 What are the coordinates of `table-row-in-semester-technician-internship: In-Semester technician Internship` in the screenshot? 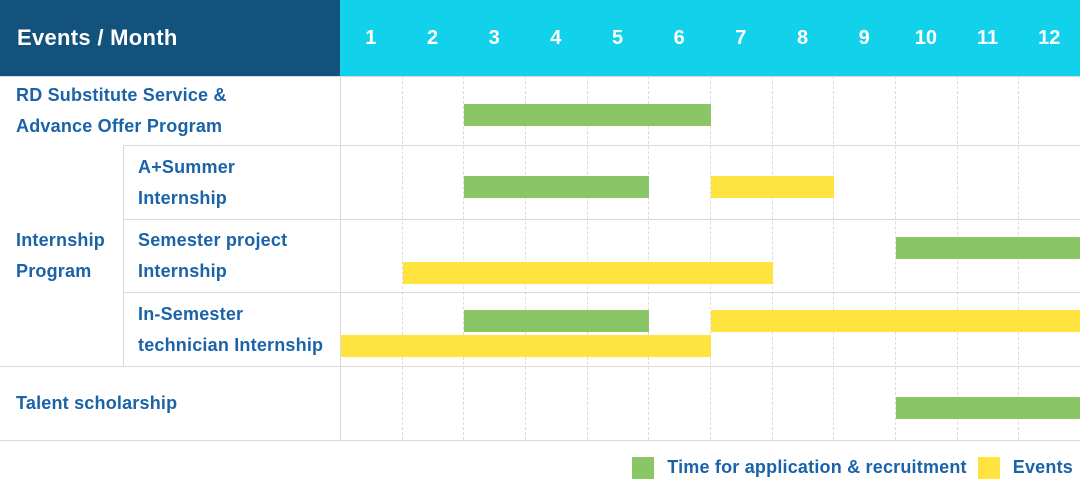 It's located at (540, 329).